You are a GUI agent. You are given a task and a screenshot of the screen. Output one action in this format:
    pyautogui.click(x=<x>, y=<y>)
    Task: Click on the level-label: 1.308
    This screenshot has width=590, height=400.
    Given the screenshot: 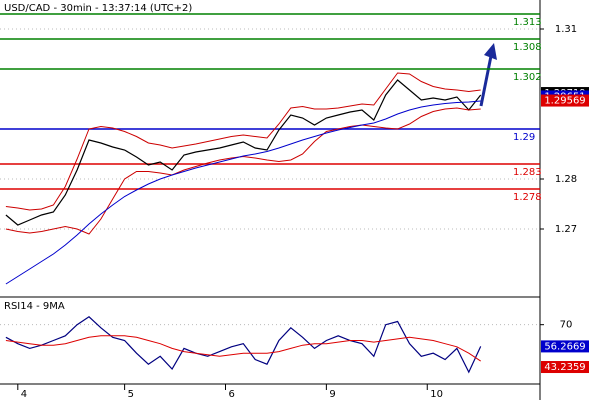 What is the action you would take?
    pyautogui.click(x=527, y=47)
    